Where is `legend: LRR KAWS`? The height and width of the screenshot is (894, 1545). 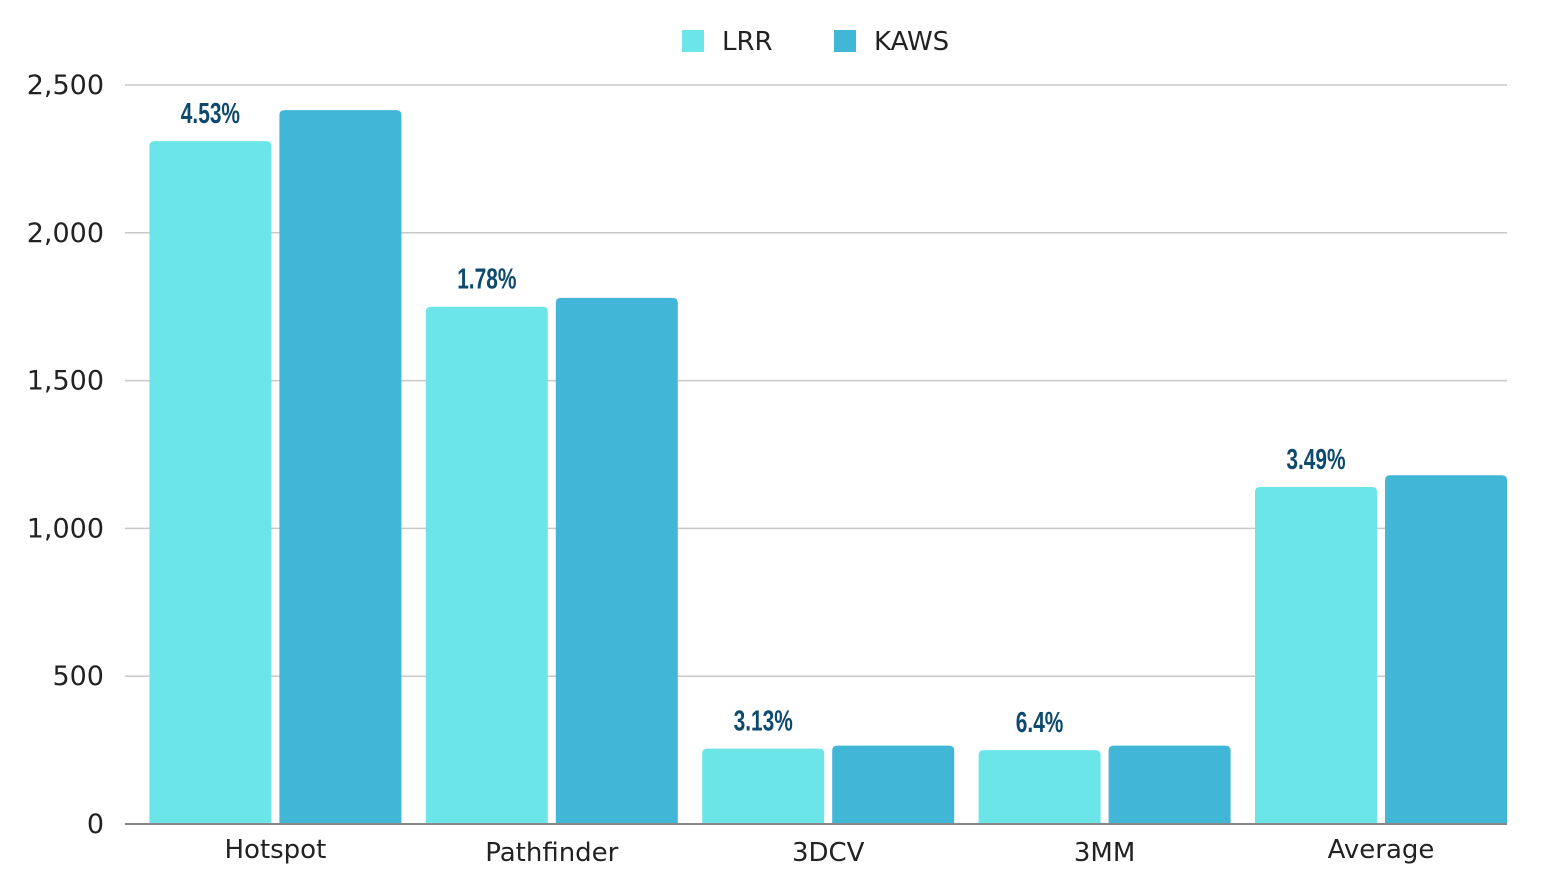 legend: LRR KAWS is located at coordinates (815, 42).